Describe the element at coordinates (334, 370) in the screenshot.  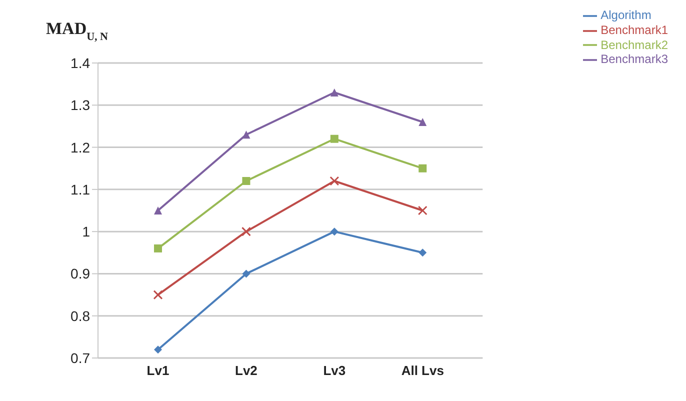
I see `x-tick-label: Lv3` at that location.